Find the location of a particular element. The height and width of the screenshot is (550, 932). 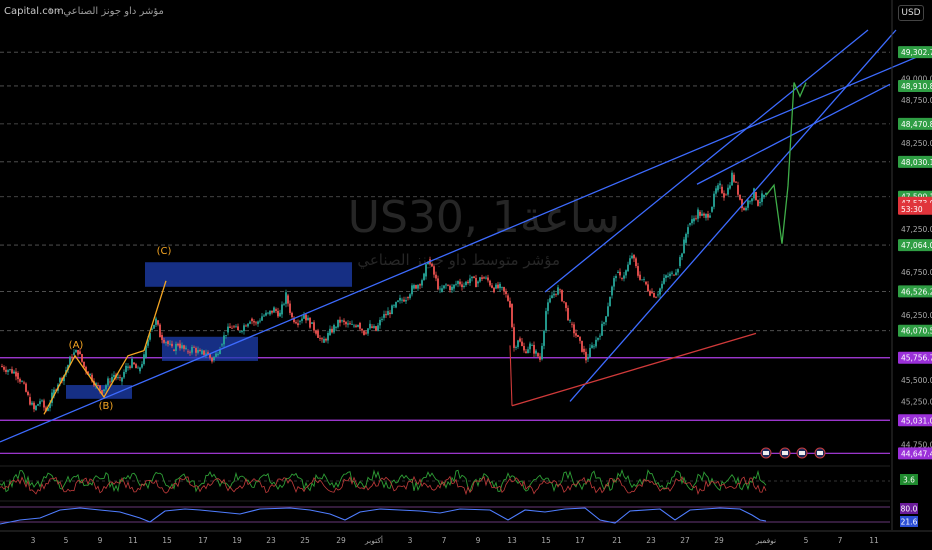

projection-path is located at coordinates (786, 163).